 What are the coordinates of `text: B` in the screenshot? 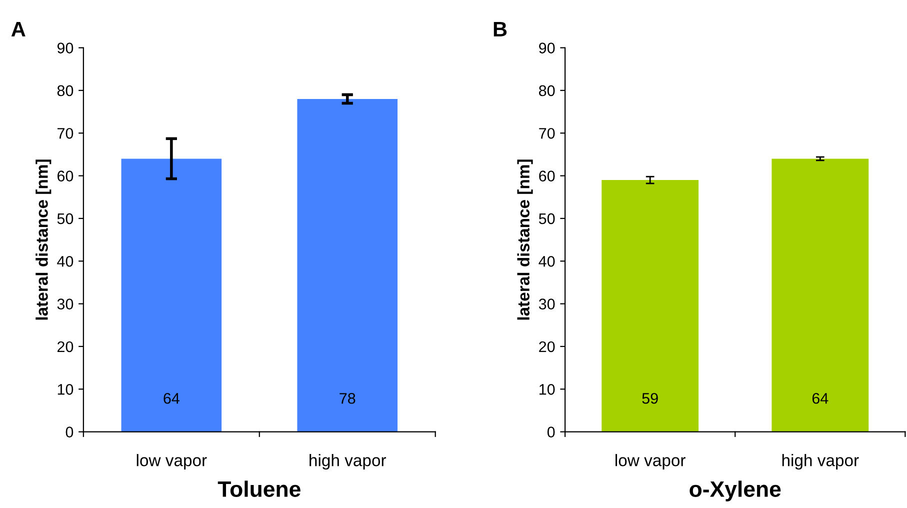 It's located at (500, 29).